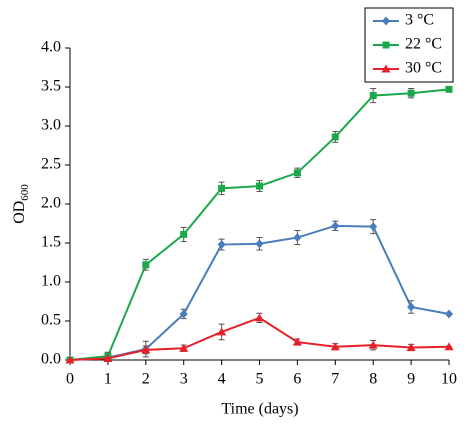  I want to click on legend-label: 3 °C, so click(419, 20).